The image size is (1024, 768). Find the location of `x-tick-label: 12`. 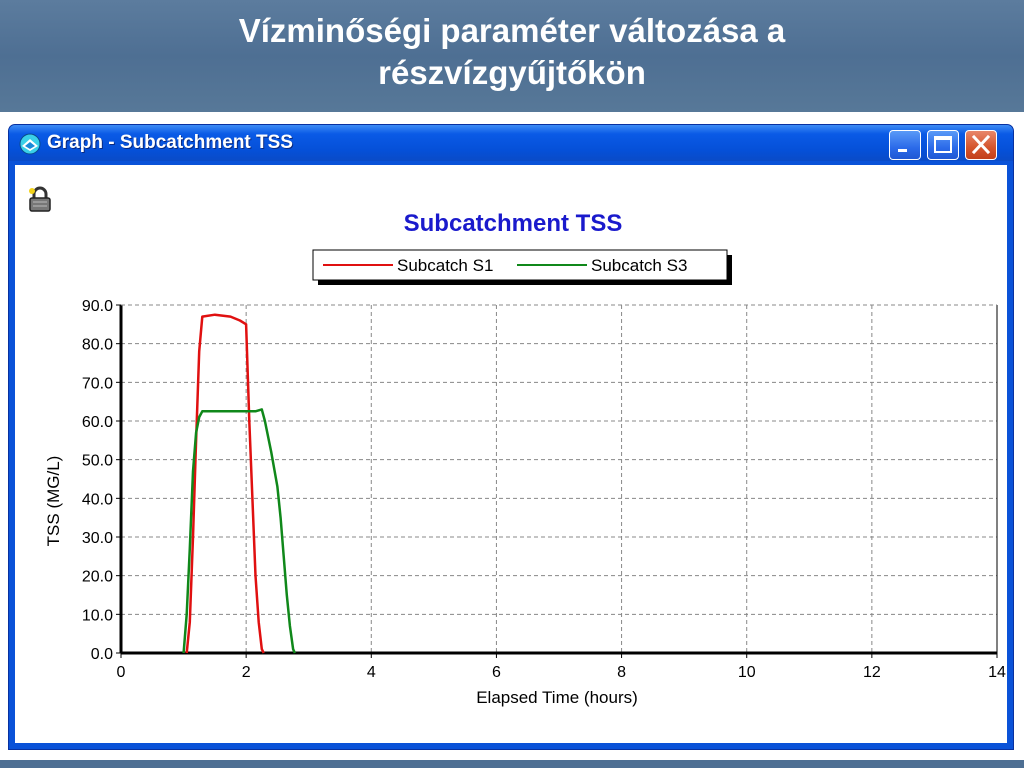

x-tick-label: 12 is located at coordinates (872, 672).